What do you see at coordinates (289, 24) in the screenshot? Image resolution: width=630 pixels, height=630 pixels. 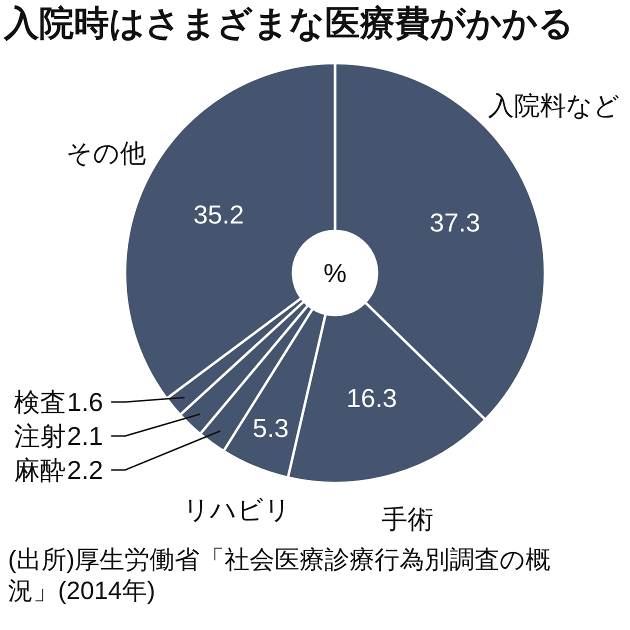 I see `chart-title: 入院時はさまざまな医療費がかかる` at bounding box center [289, 24].